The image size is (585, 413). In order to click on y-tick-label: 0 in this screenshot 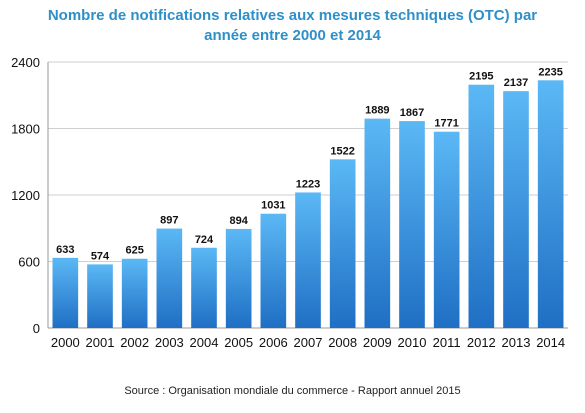, I will do `click(36, 328)`.